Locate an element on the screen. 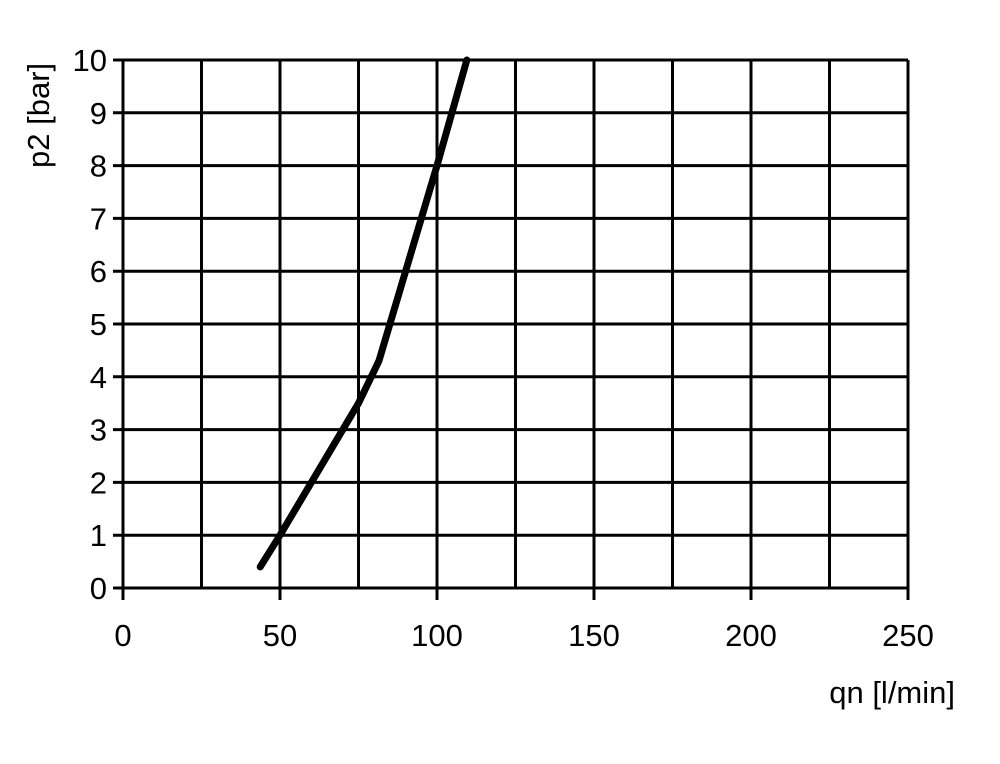 The image size is (1000, 764). x-tick-label: 100 is located at coordinates (437, 635).